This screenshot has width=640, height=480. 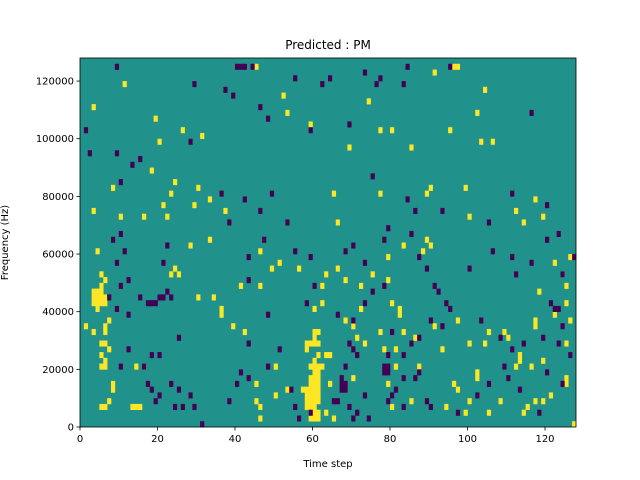 What do you see at coordinates (5, 243) in the screenshot?
I see `y-axis-label: Frequency (Hz)` at bounding box center [5, 243].